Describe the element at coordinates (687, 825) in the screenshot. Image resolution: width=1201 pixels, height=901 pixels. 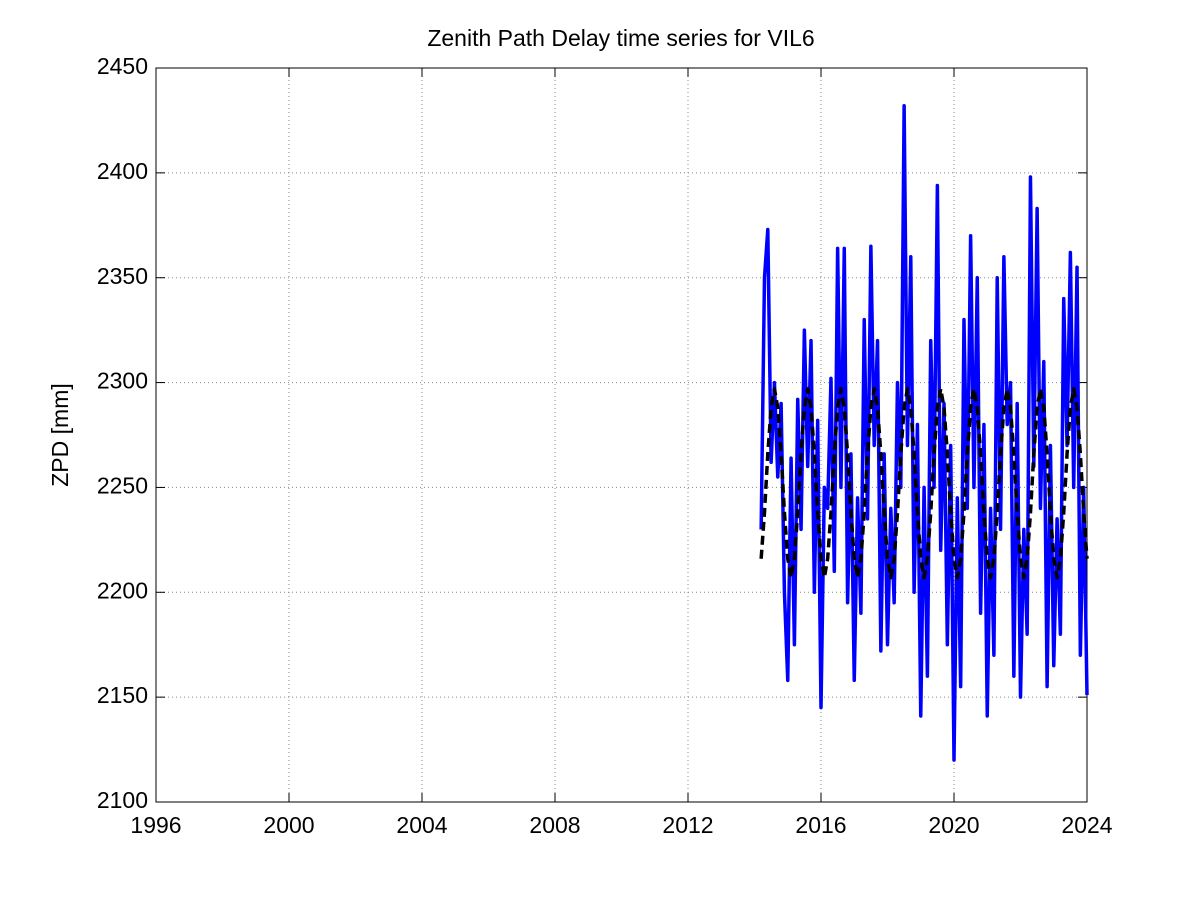
I see `x-tick-label: 2012` at that location.